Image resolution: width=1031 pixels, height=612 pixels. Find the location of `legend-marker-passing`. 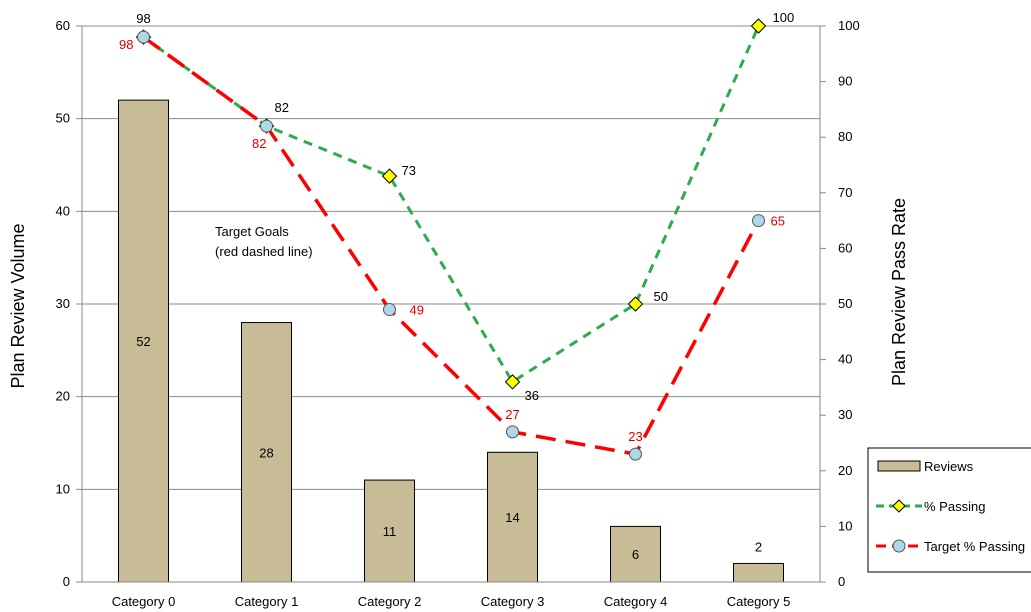

legend-marker-passing is located at coordinates (899, 506).